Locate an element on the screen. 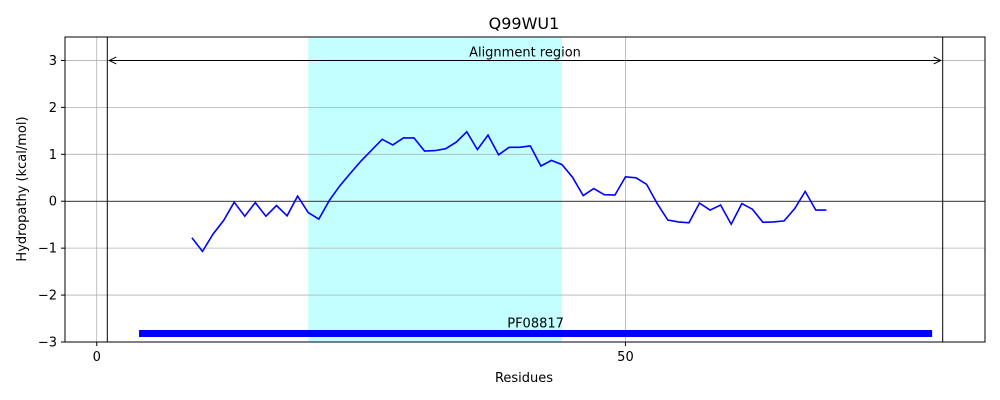 The height and width of the screenshot is (400, 1000). x-tick-label: 50 is located at coordinates (625, 357).